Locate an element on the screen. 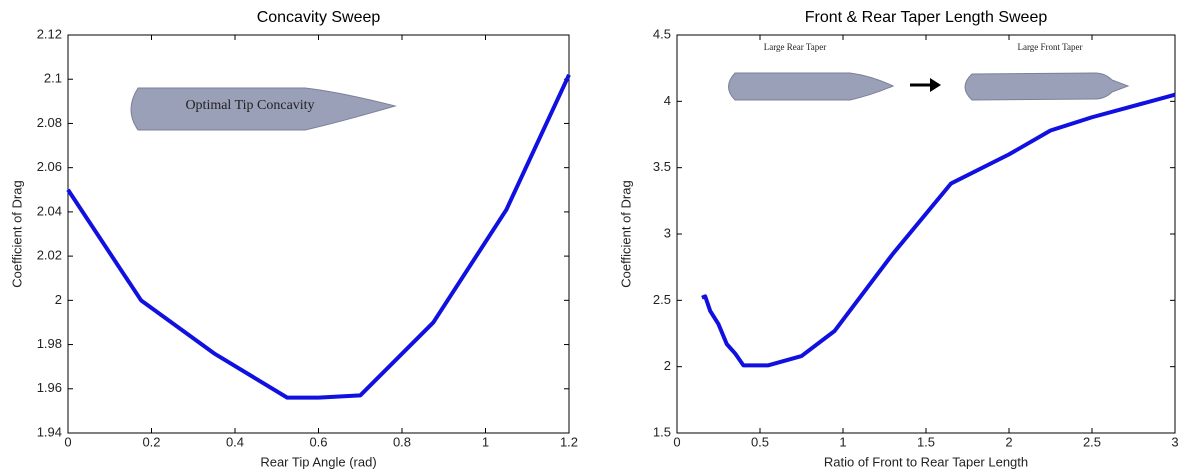 This screenshot has height=473, width=1185. y-tick-label: 2.02 is located at coordinates (49, 255).